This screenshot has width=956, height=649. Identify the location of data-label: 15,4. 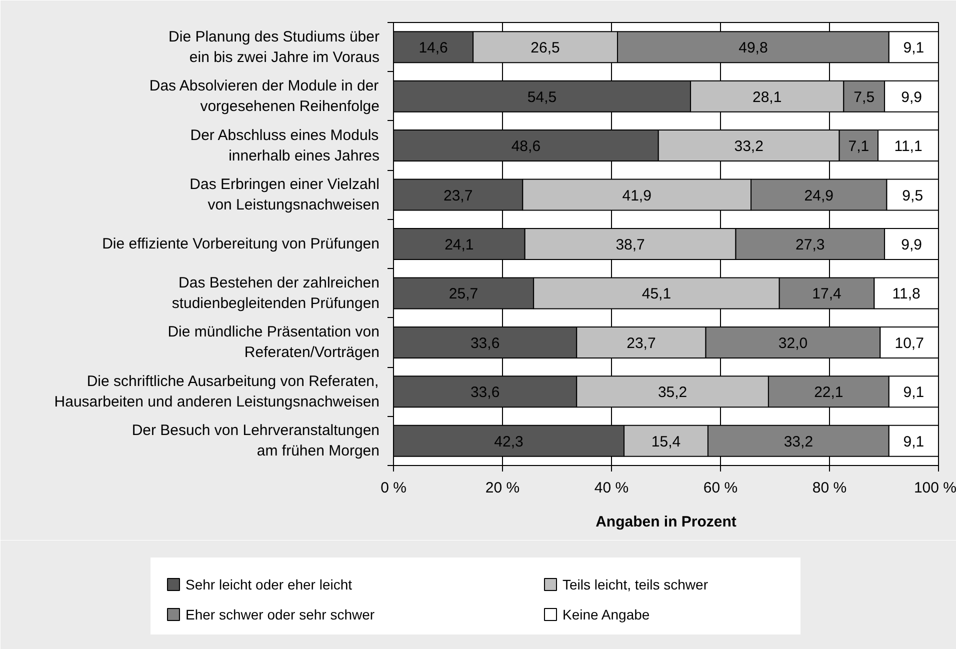
(666, 441).